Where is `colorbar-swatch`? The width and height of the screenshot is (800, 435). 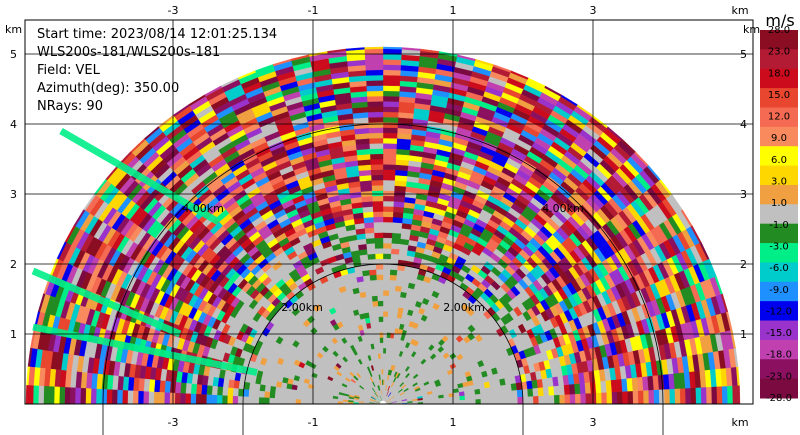 colorbar-swatch is located at coordinates (779, 388).